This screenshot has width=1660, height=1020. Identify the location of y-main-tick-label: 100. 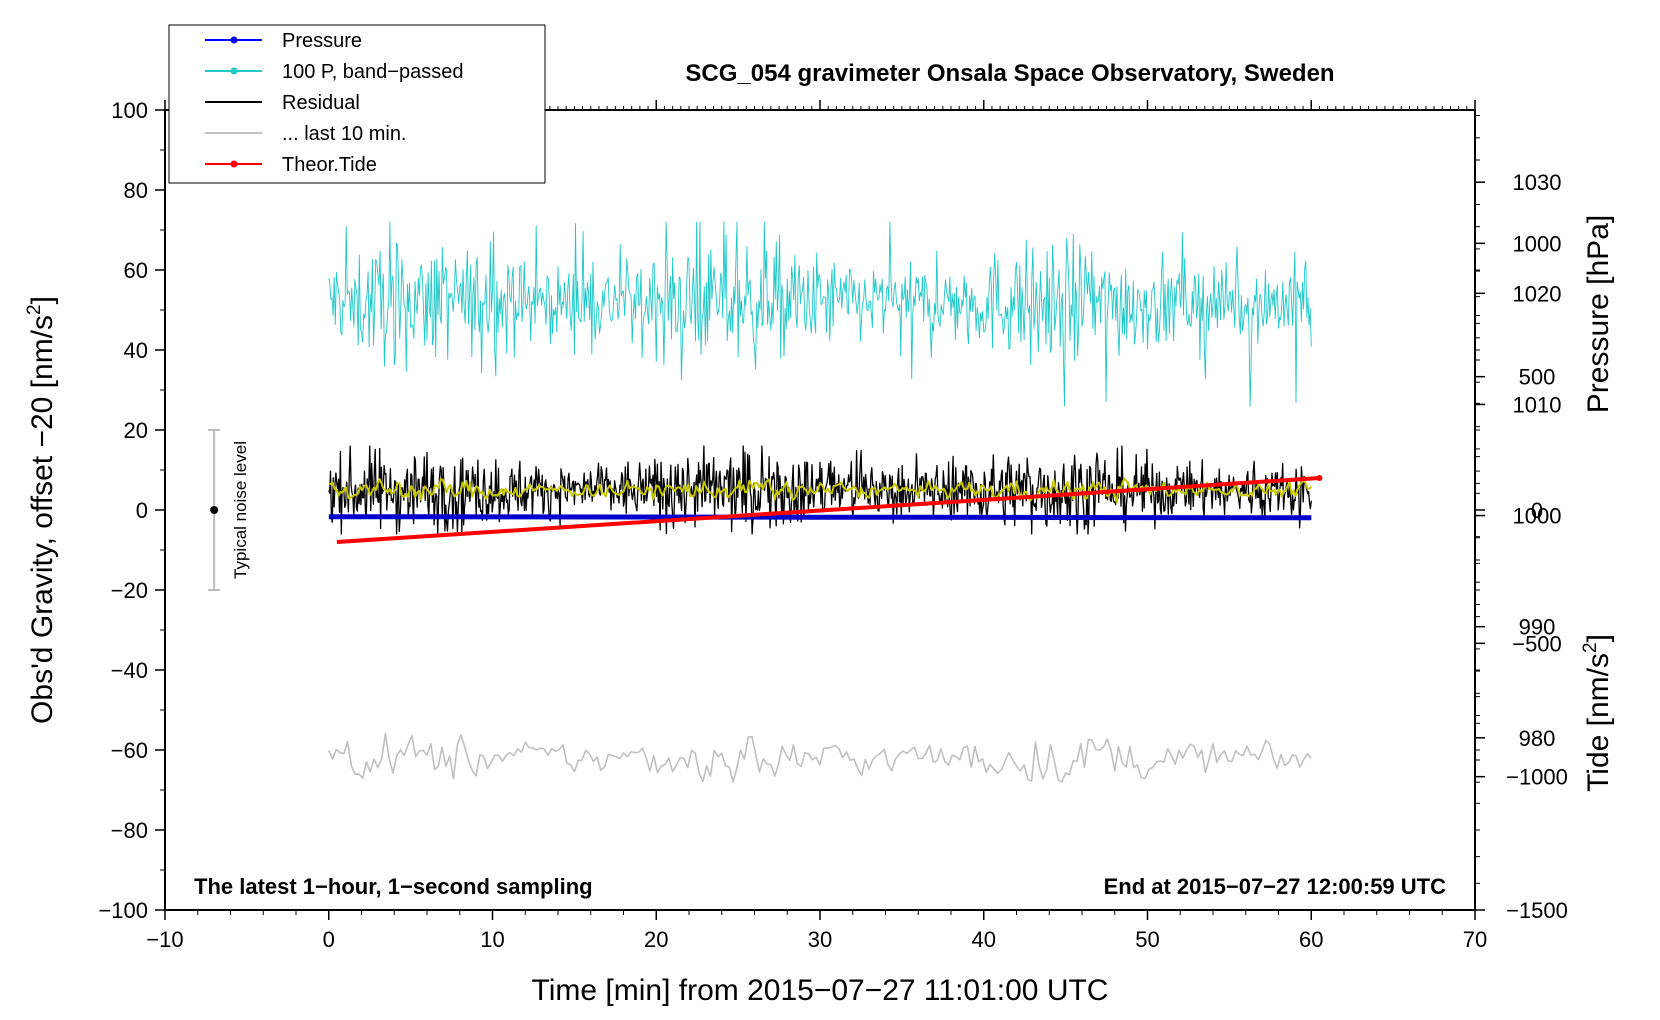
(129, 110).